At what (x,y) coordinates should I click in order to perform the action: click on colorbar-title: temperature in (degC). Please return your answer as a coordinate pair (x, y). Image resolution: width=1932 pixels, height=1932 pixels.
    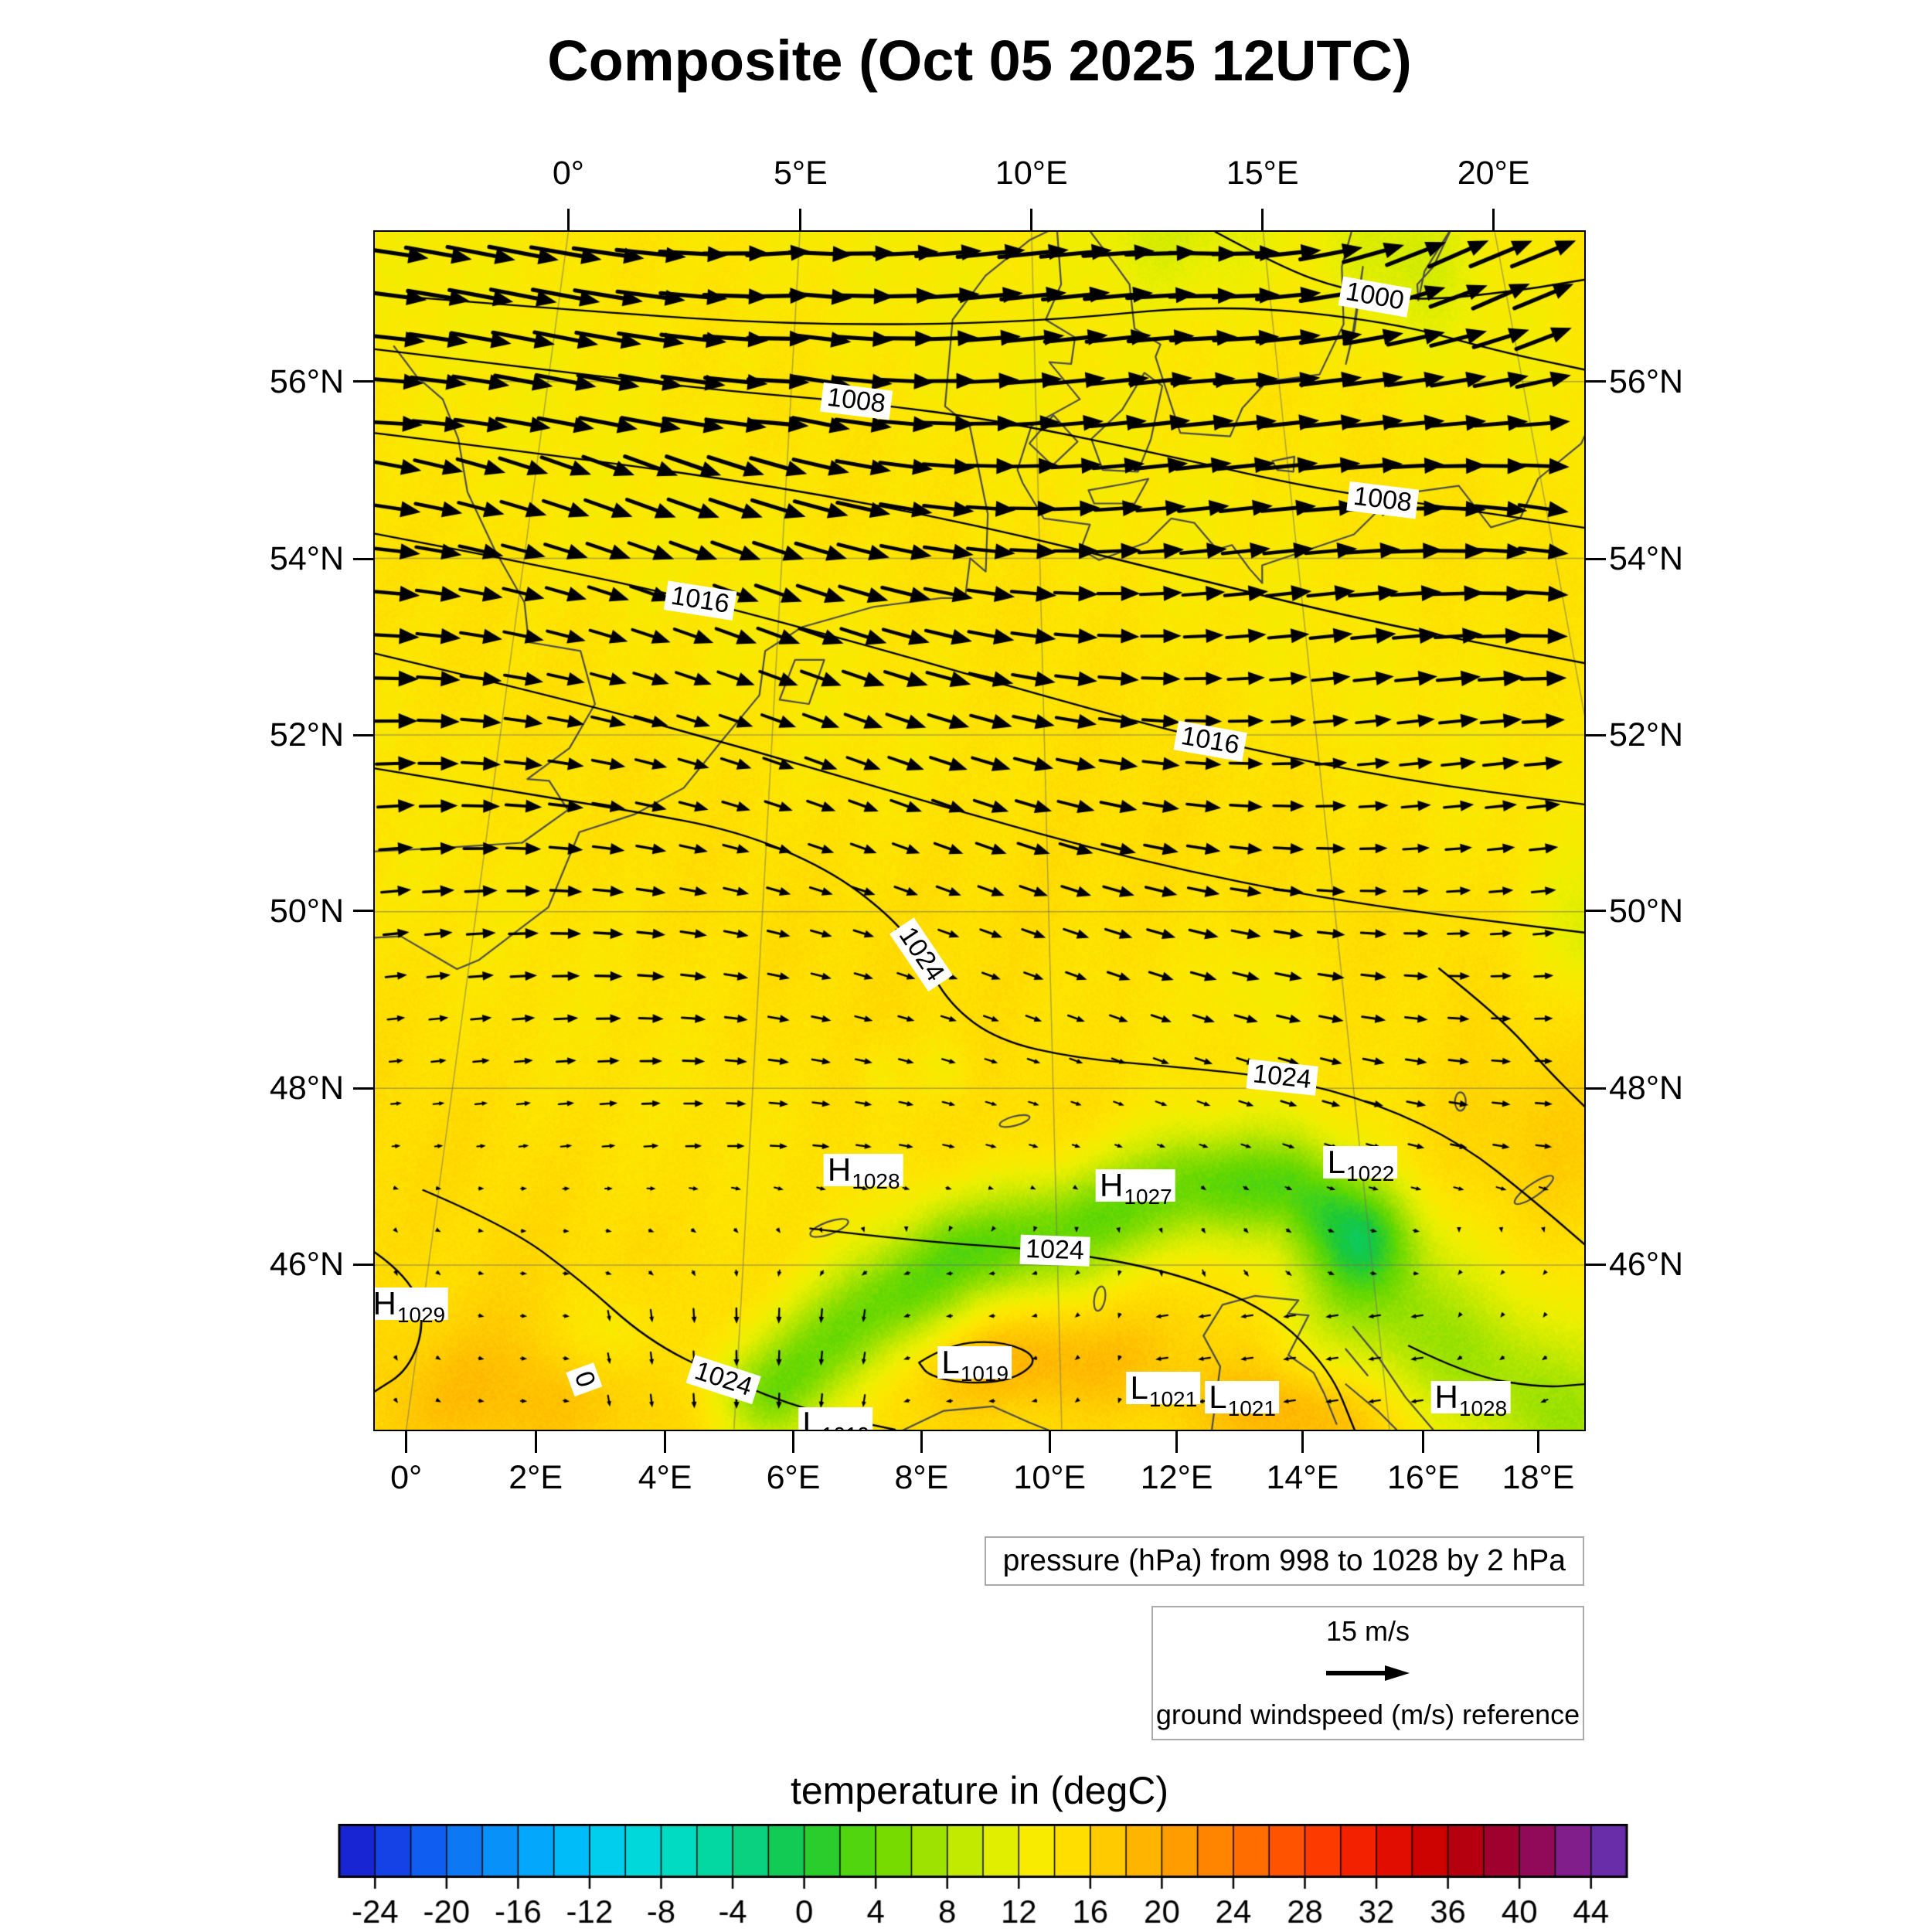
    Looking at the image, I should click on (979, 1790).